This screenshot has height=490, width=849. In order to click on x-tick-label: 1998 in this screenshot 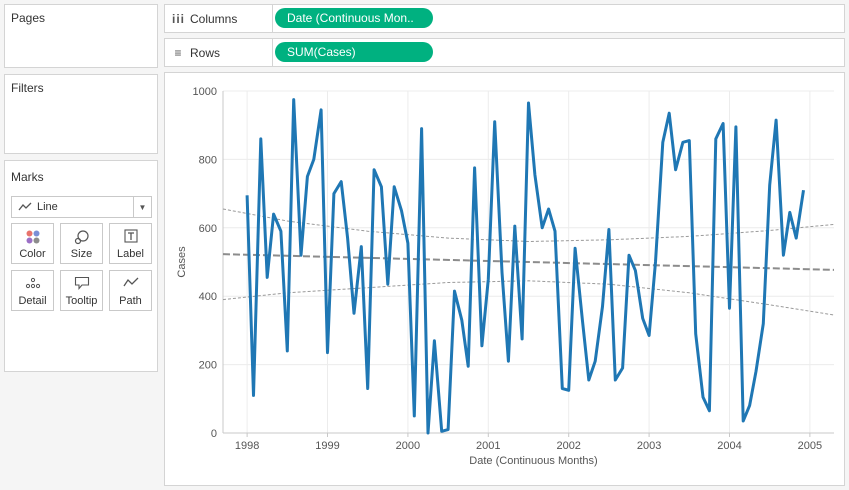, I will do `click(247, 446)`.